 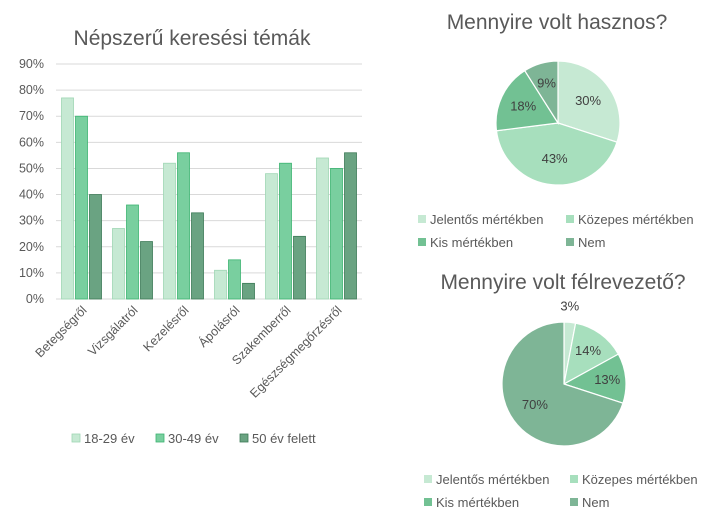 I want to click on bar-legend: 18-29 év 30-49 év 50 év felett, so click(x=193, y=438).